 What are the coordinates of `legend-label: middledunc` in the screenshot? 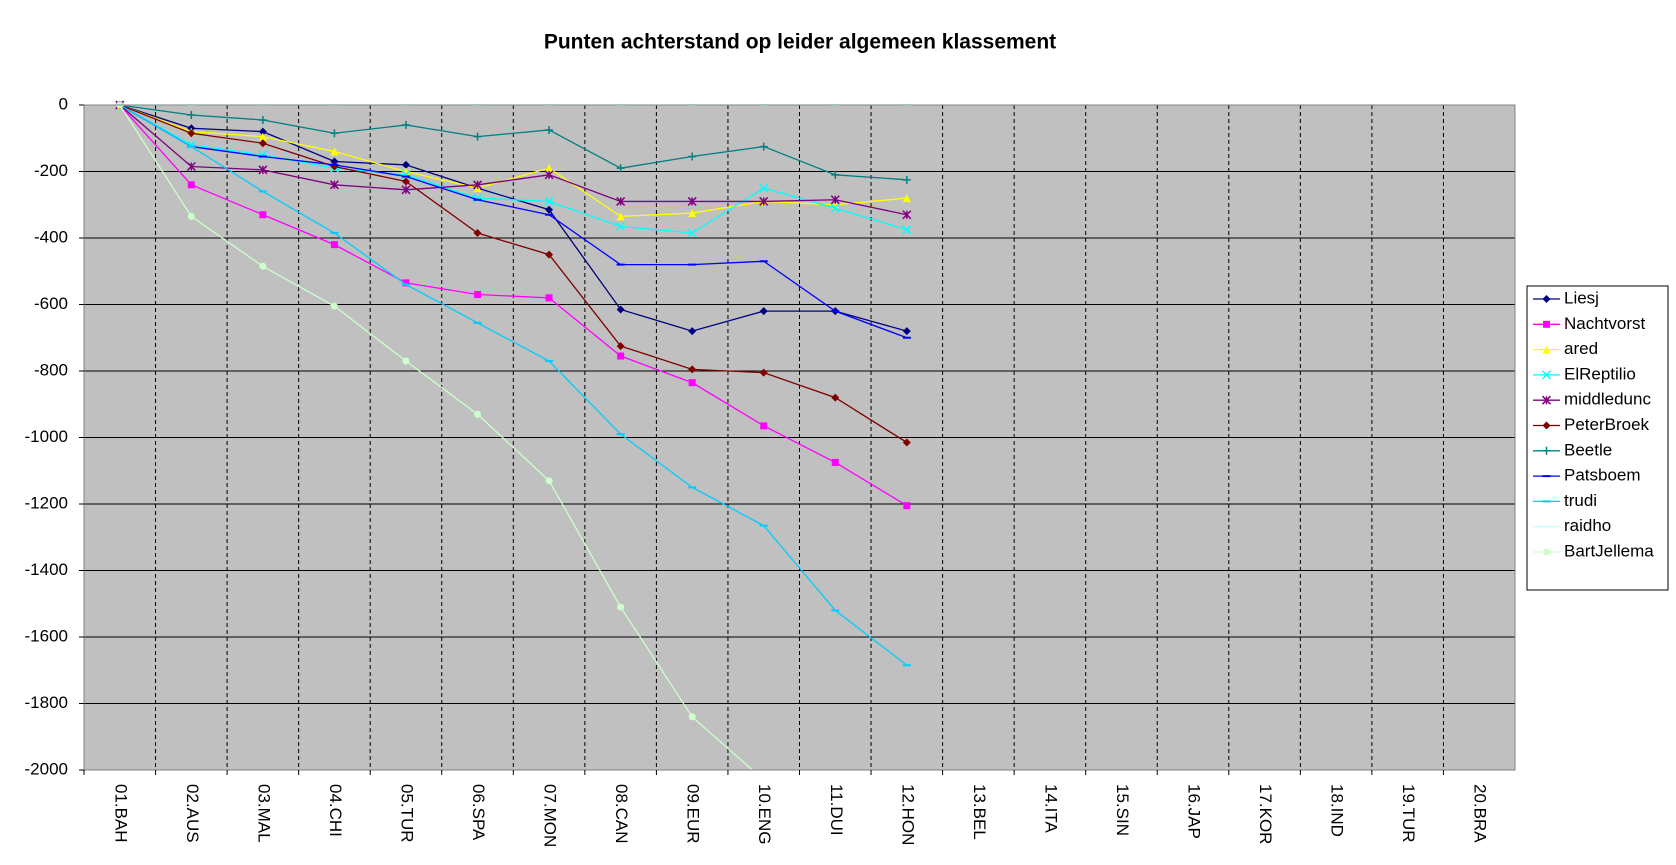 It's located at (1607, 399).